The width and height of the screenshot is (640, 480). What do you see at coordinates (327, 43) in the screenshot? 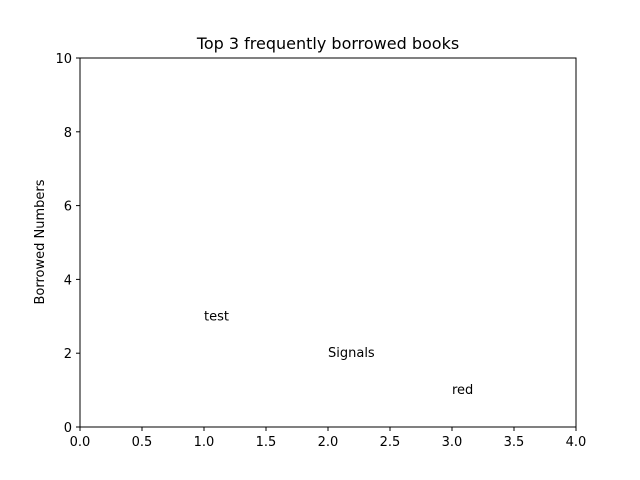
I see `chart-title: Top 3 frequently borrowed books` at bounding box center [327, 43].